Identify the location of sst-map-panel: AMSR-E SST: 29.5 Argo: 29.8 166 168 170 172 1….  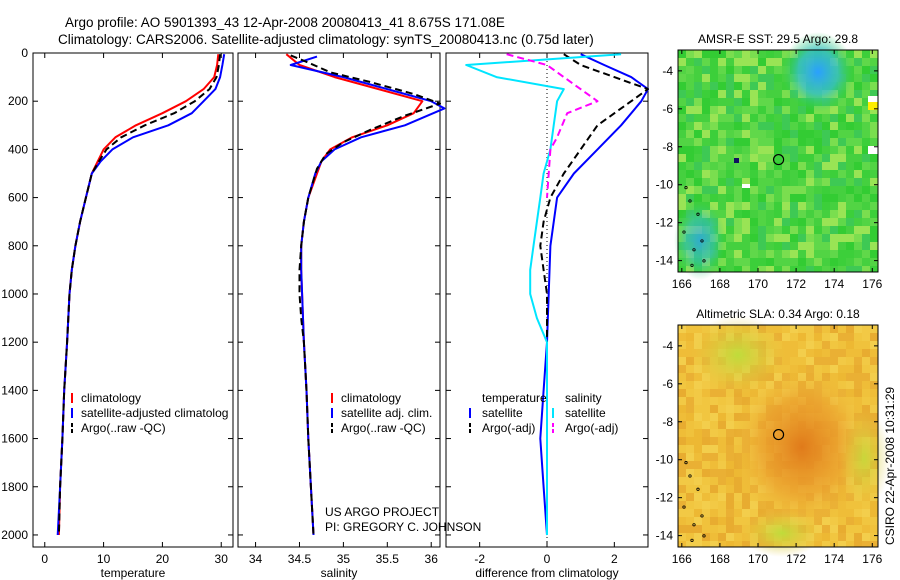
(769, 161).